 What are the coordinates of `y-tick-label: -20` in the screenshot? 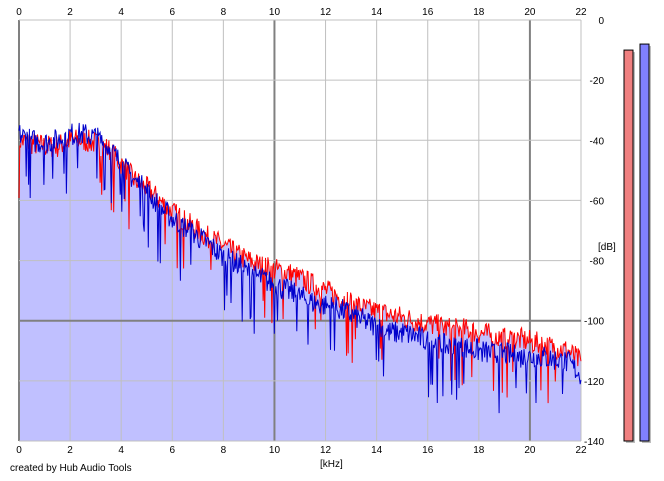 It's located at (597, 81).